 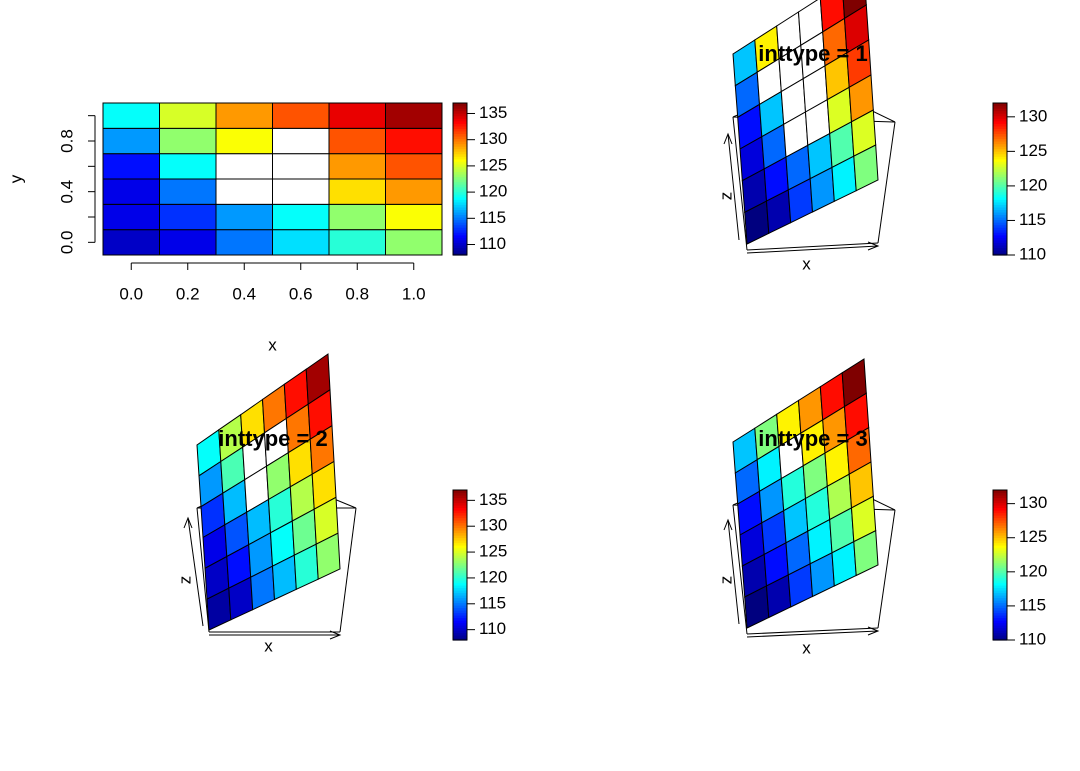 What do you see at coordinates (733, 187) in the screenshot?
I see `z-axis-arrow` at bounding box center [733, 187].